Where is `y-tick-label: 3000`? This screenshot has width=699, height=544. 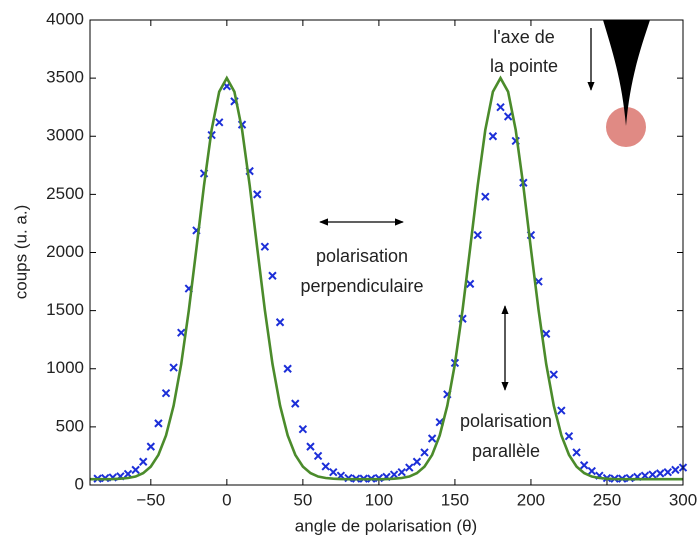
y-tick-label: 3000 is located at coordinates (65, 135).